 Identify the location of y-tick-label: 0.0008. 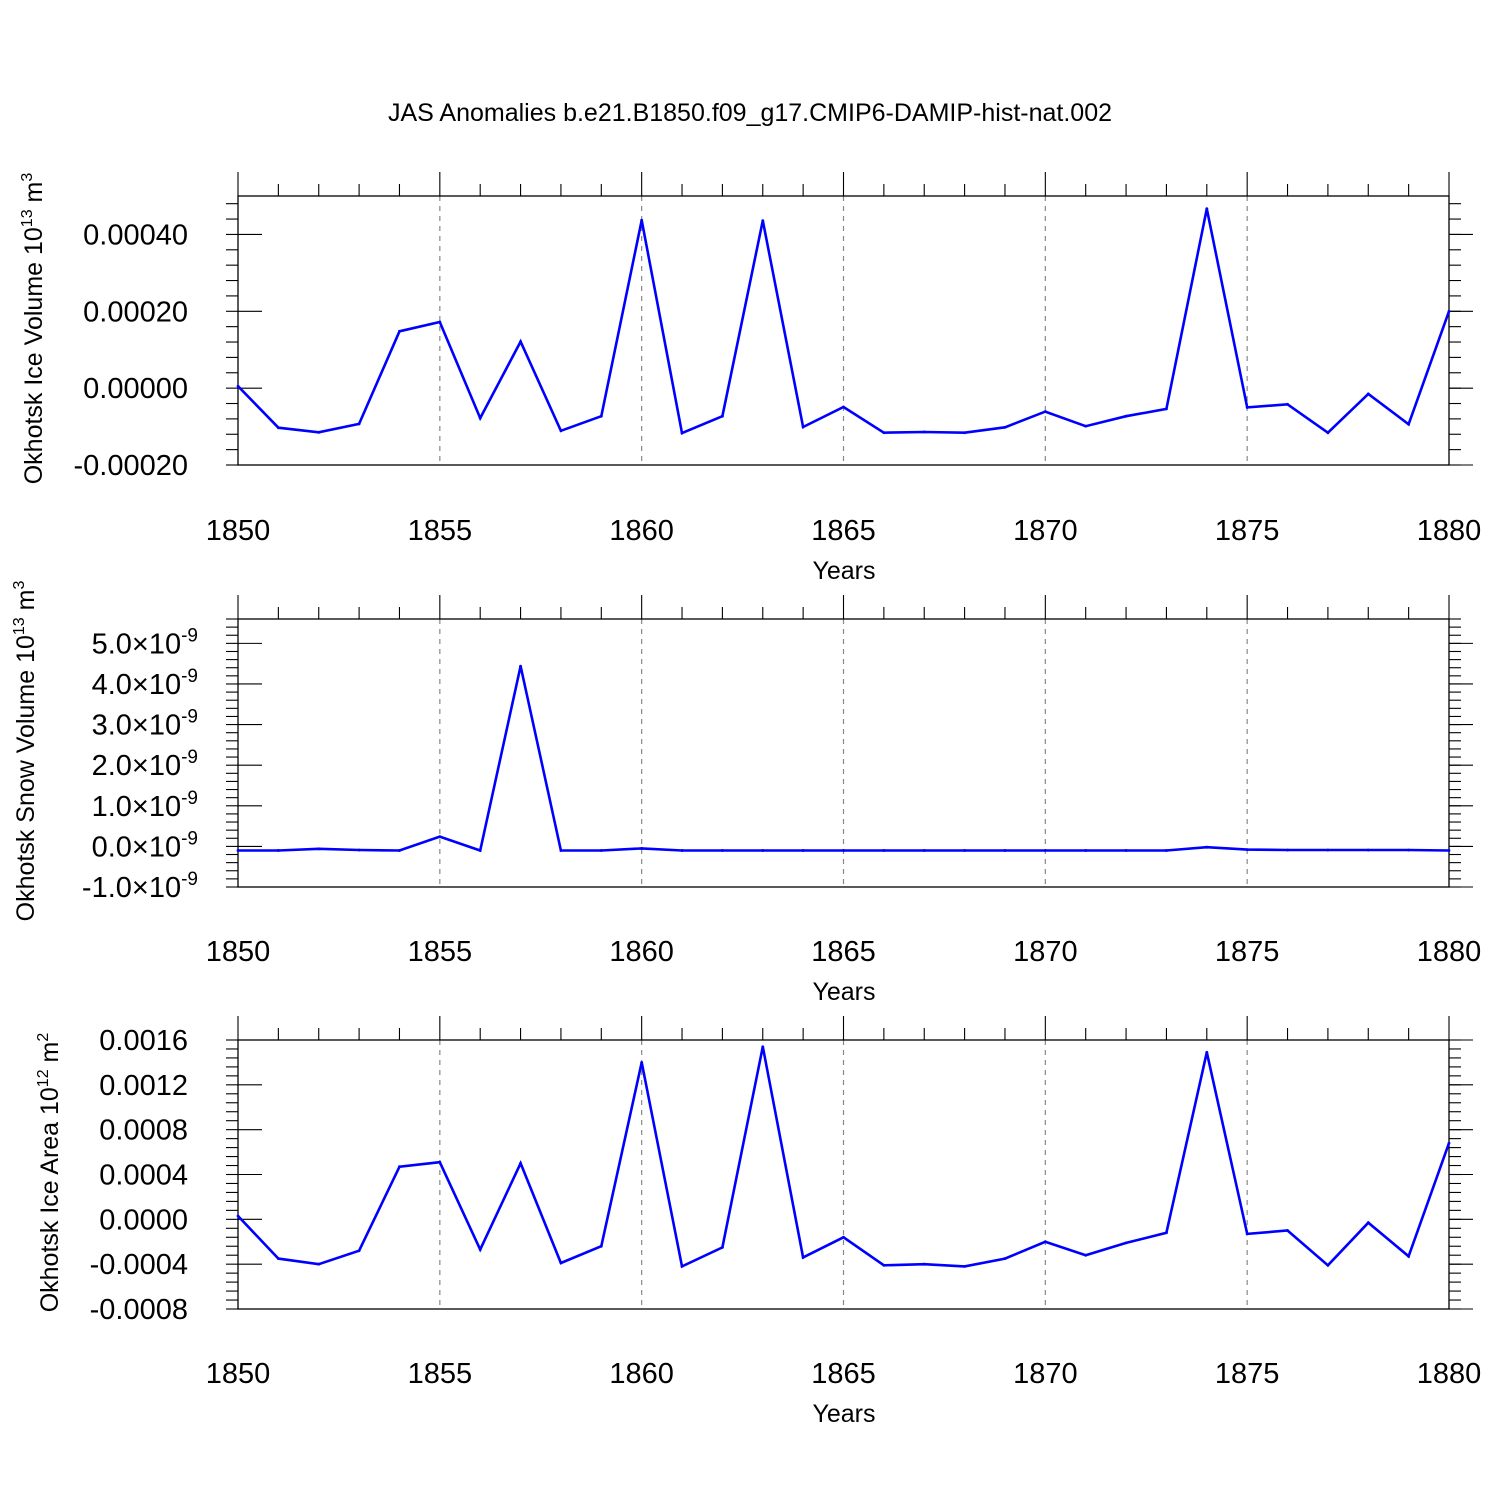
(143, 1131).